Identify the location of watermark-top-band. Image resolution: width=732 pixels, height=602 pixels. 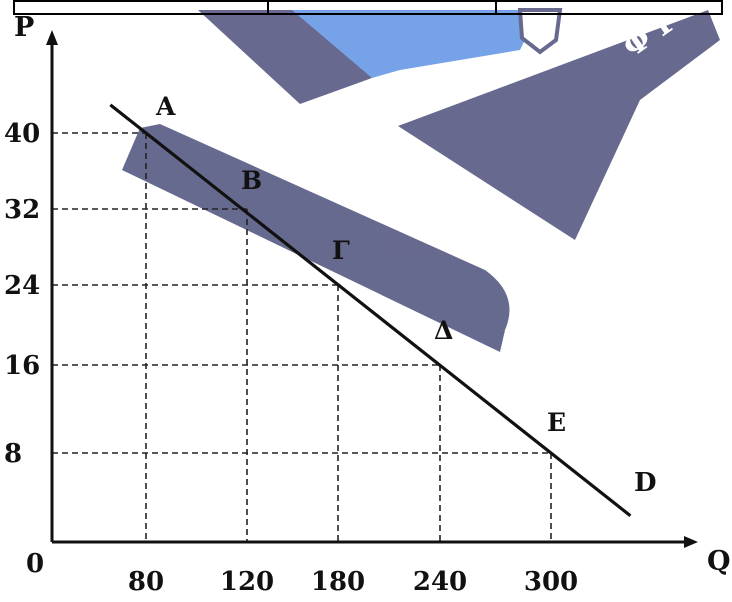
(285, 57).